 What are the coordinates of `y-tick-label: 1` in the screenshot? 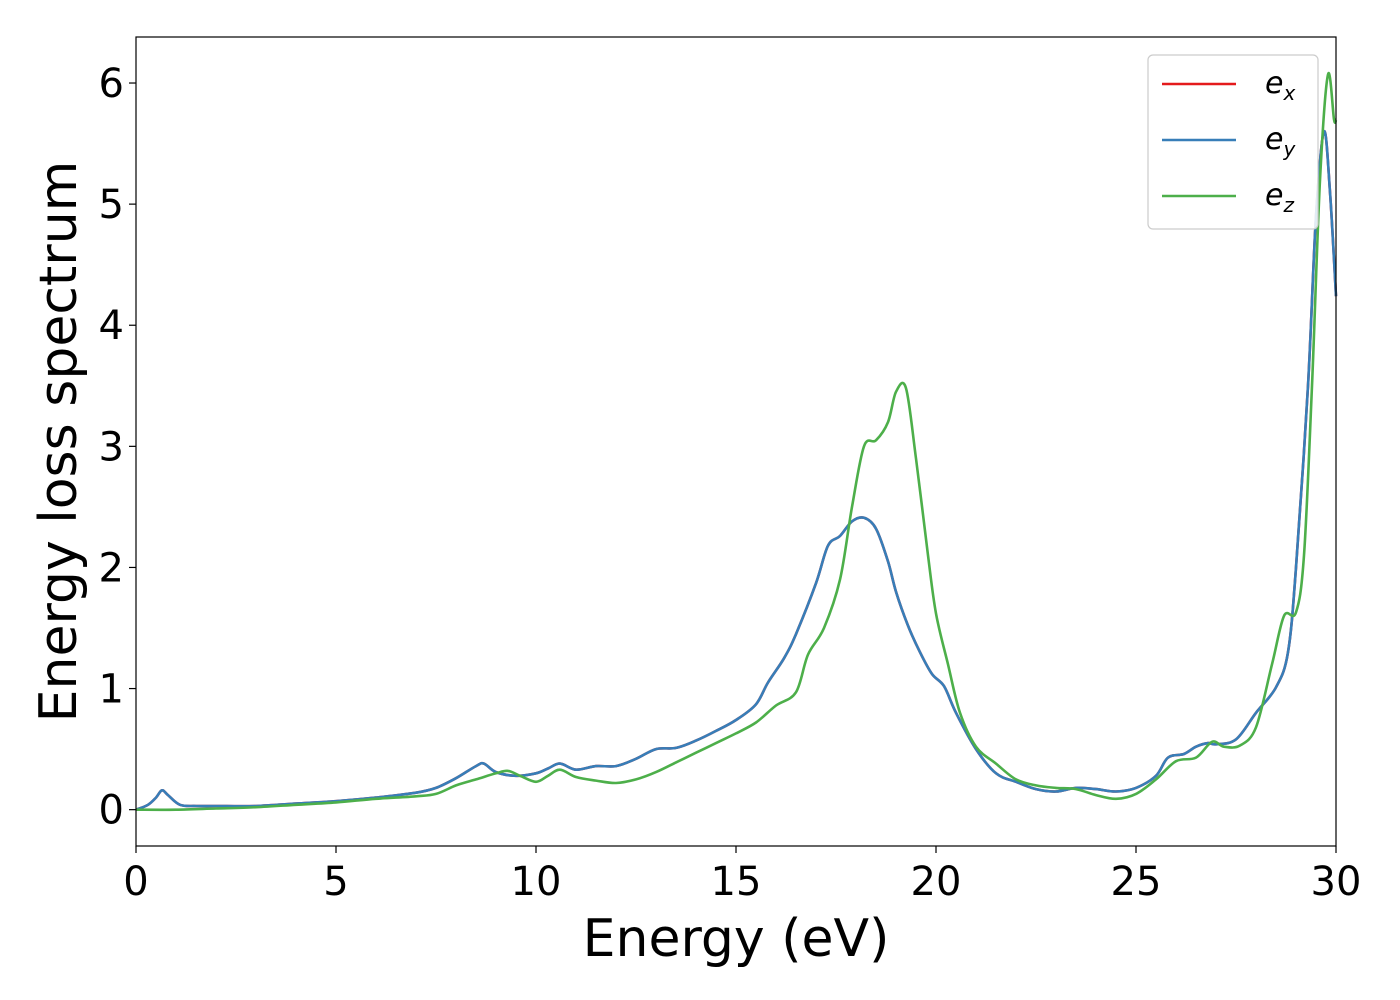 It's located at (111, 690).